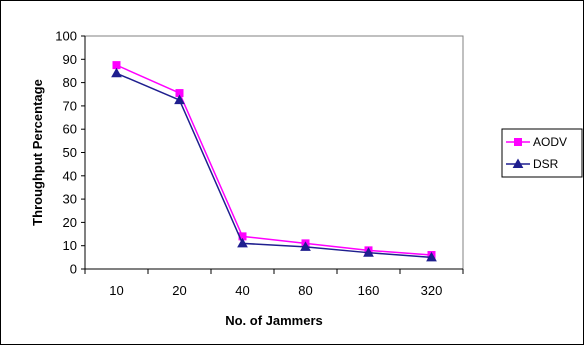 This screenshot has width=584, height=345. I want to click on x-tick-label: 160, so click(369, 290).